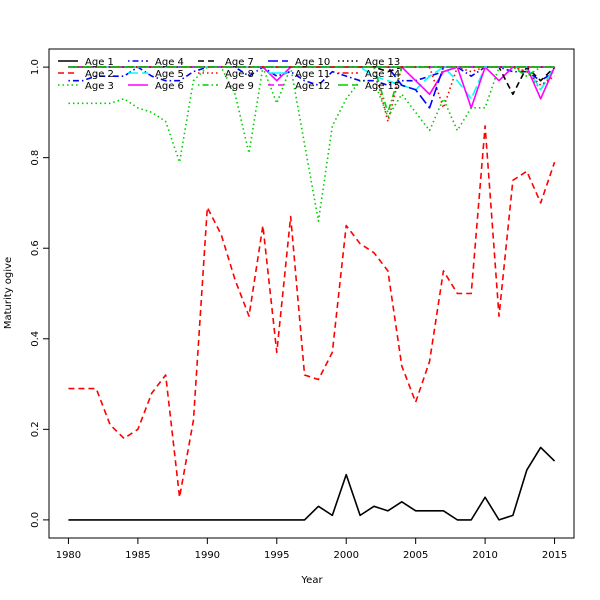  I want to click on legend-label-age-1: Age 1, so click(99, 62).